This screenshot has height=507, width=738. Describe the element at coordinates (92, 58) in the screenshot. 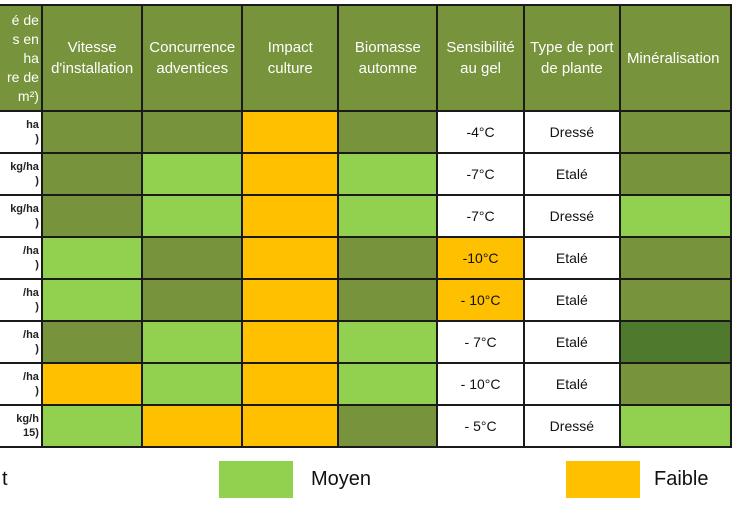

I see `header-cell-vitesse-installation: Vitesse d'installation` at that location.